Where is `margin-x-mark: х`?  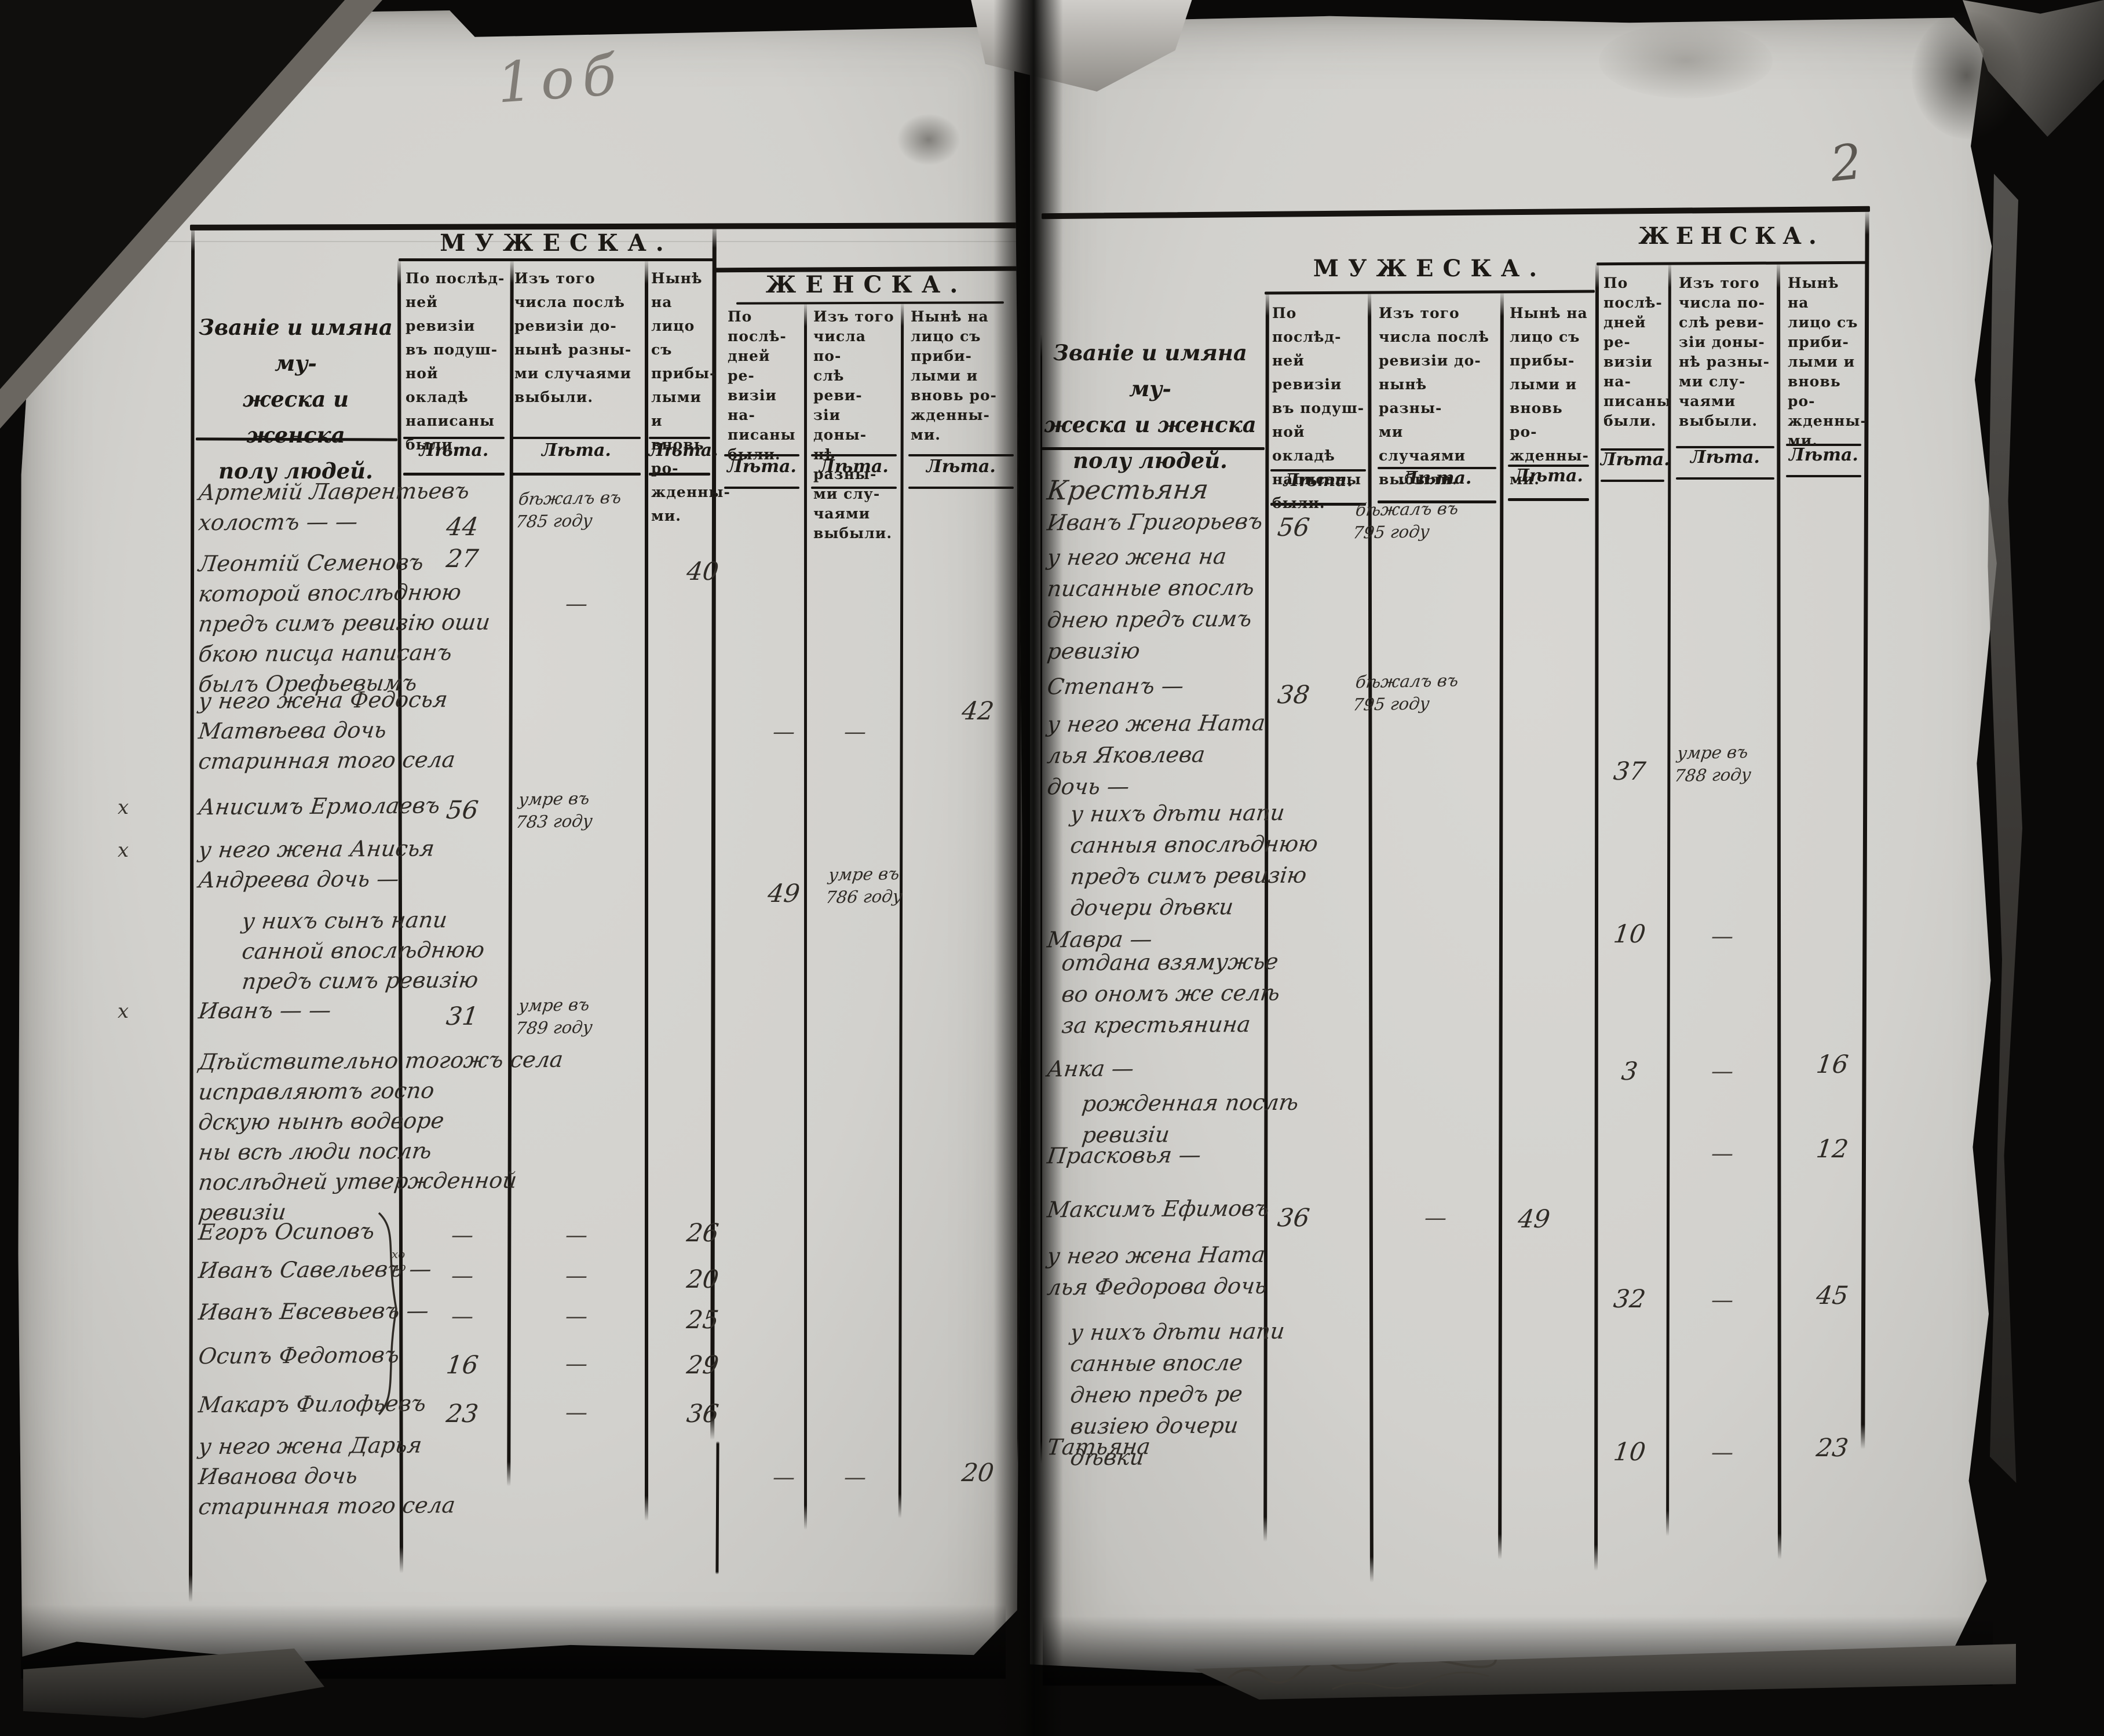 margin-x-mark: х is located at coordinates (123, 1011).